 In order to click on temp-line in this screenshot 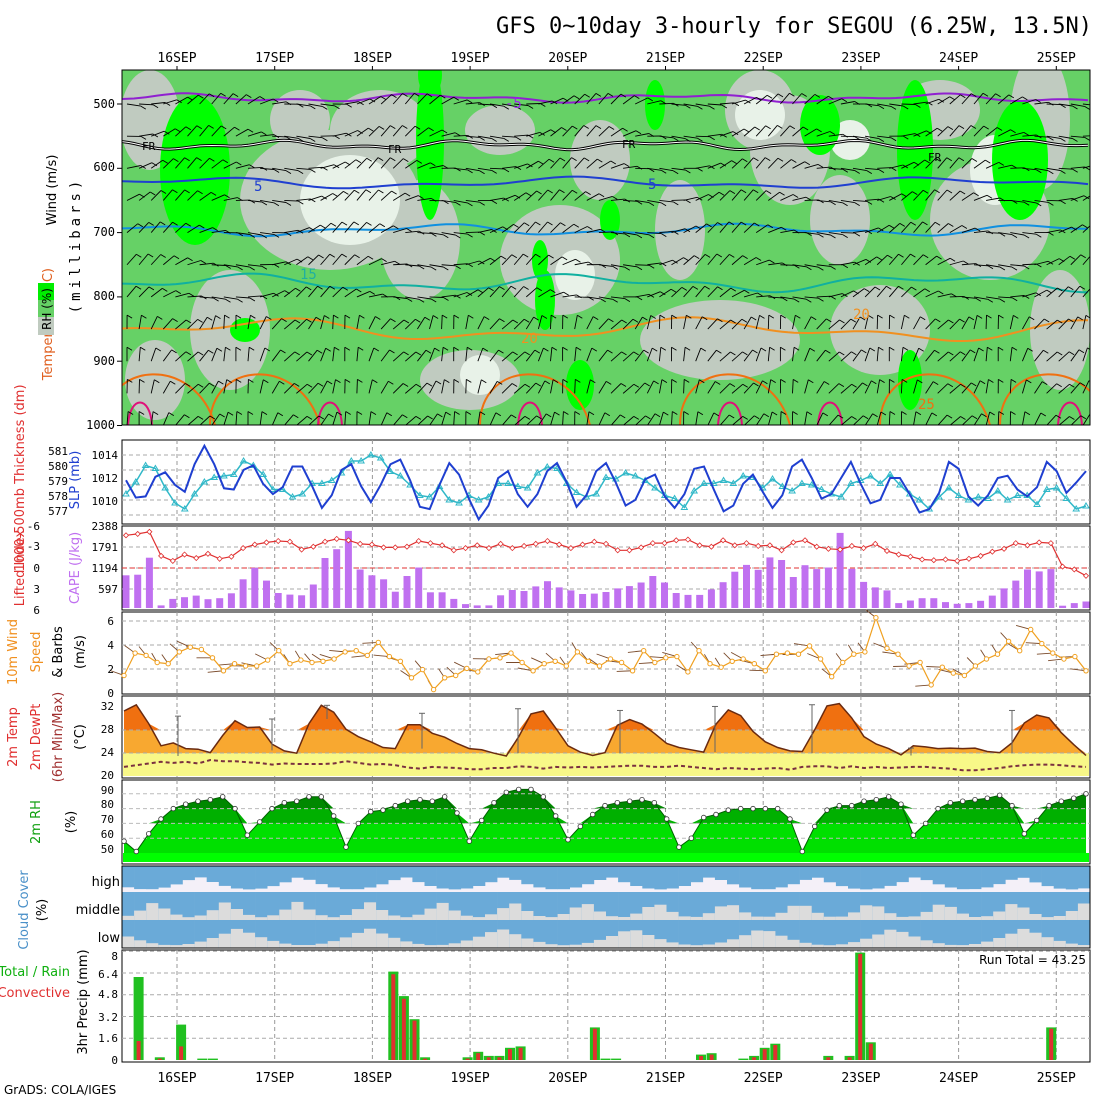, I will do `click(605, 729)`.